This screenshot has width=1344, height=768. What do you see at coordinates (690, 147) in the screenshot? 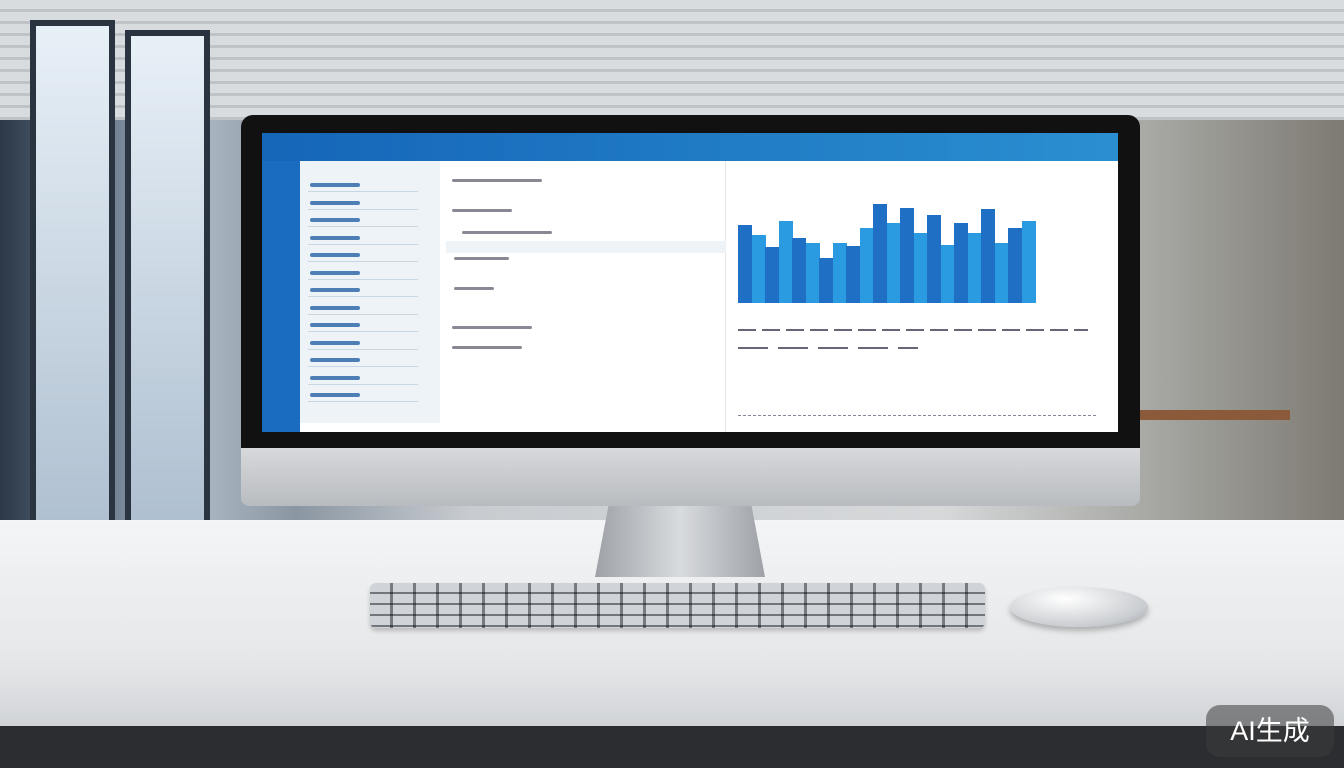
I see `app-header` at bounding box center [690, 147].